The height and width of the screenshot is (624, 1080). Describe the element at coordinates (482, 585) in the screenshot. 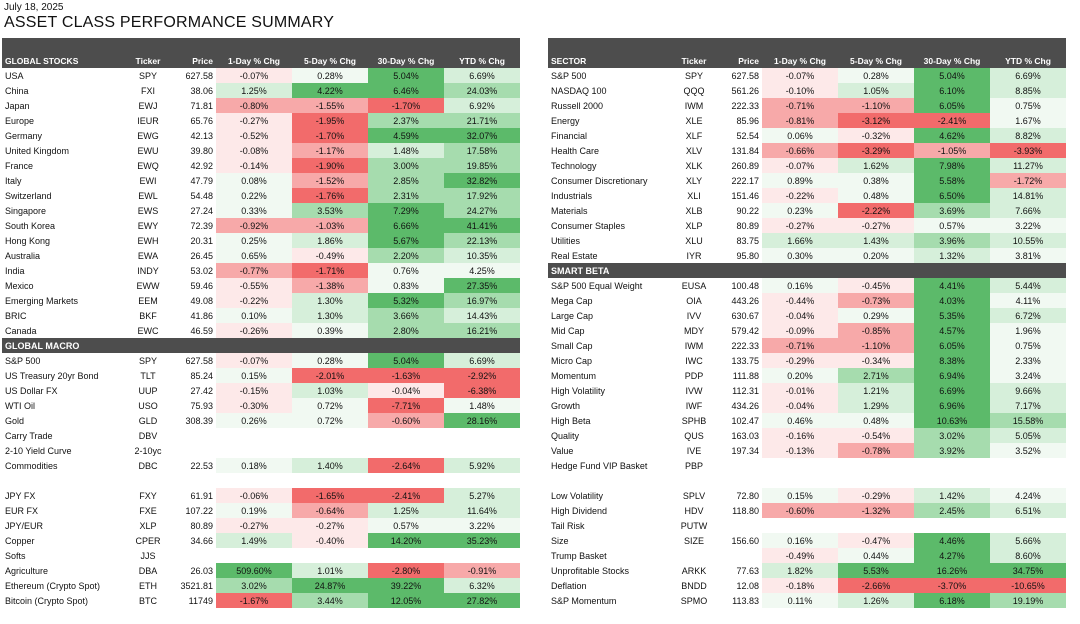

I see `ytd-change: 6.32%` at that location.